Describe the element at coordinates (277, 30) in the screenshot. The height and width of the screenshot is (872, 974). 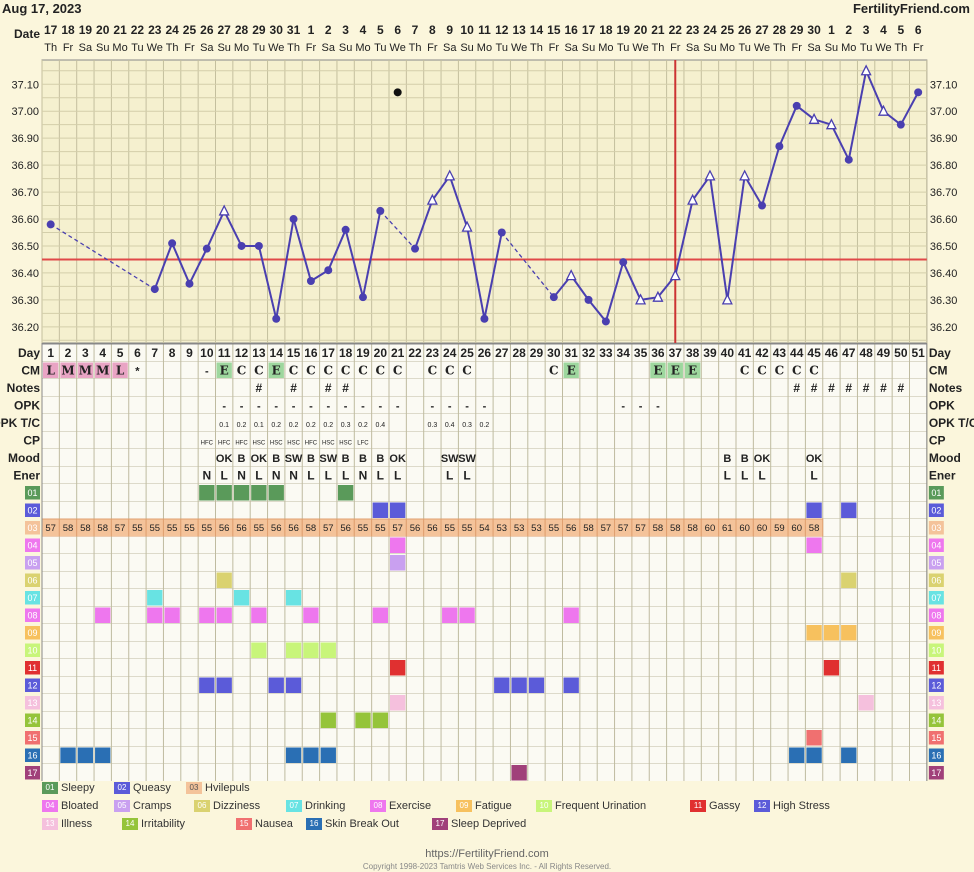
I see `date-tick-label: 30` at that location.